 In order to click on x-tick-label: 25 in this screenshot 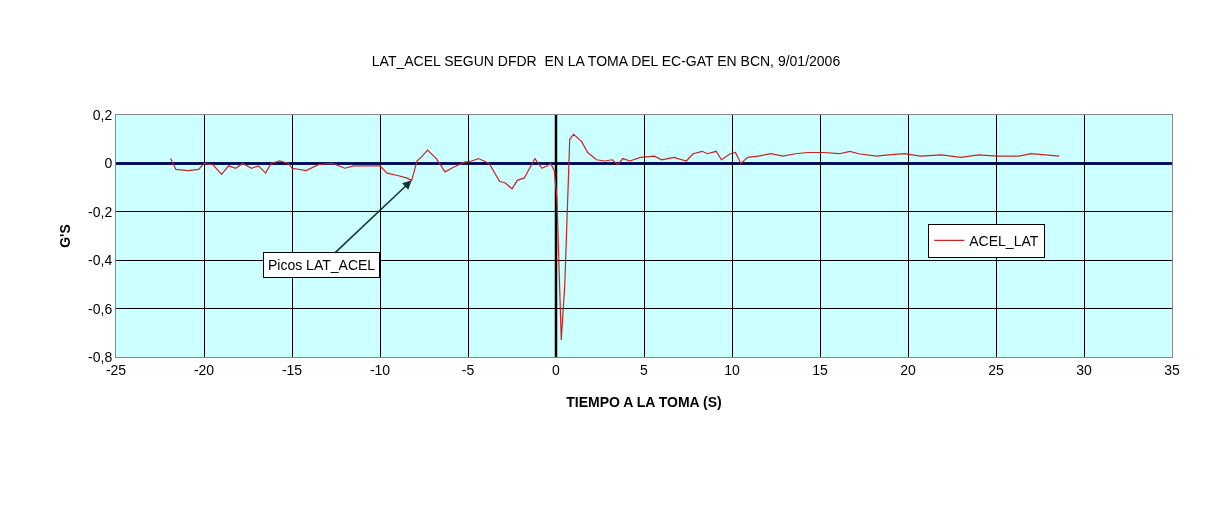, I will do `click(996, 369)`.